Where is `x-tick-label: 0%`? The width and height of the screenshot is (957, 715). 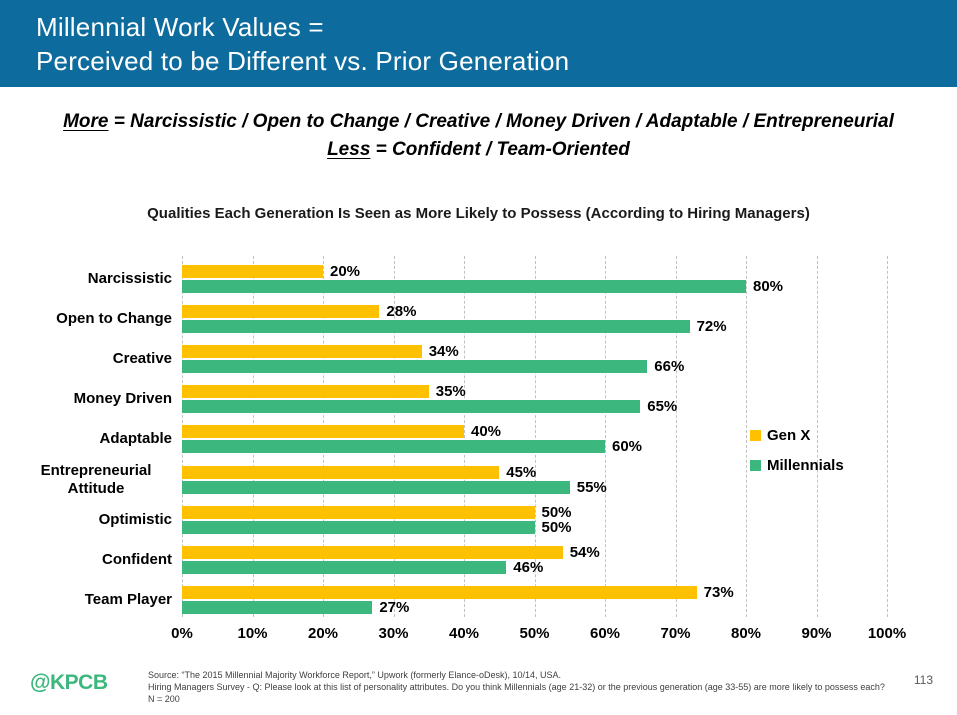
x-tick-label: 0% is located at coordinates (182, 633).